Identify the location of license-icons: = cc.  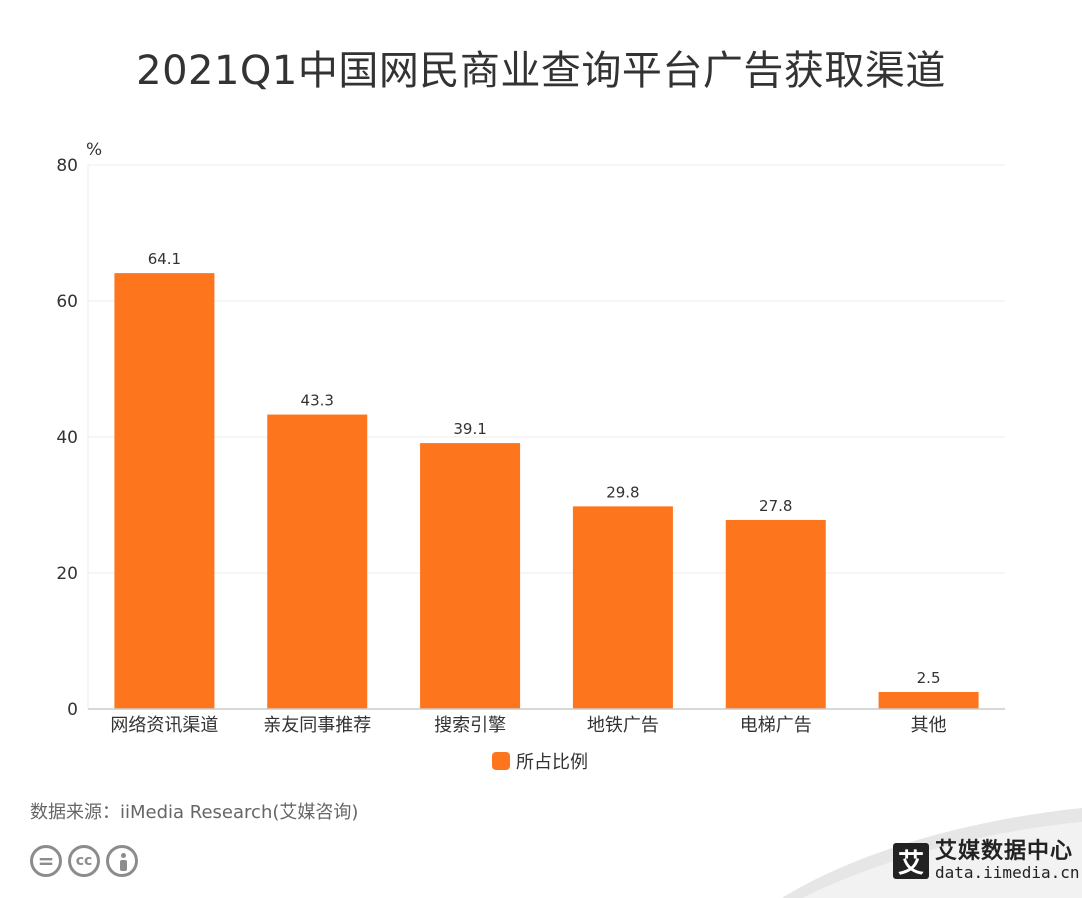
(84, 861).